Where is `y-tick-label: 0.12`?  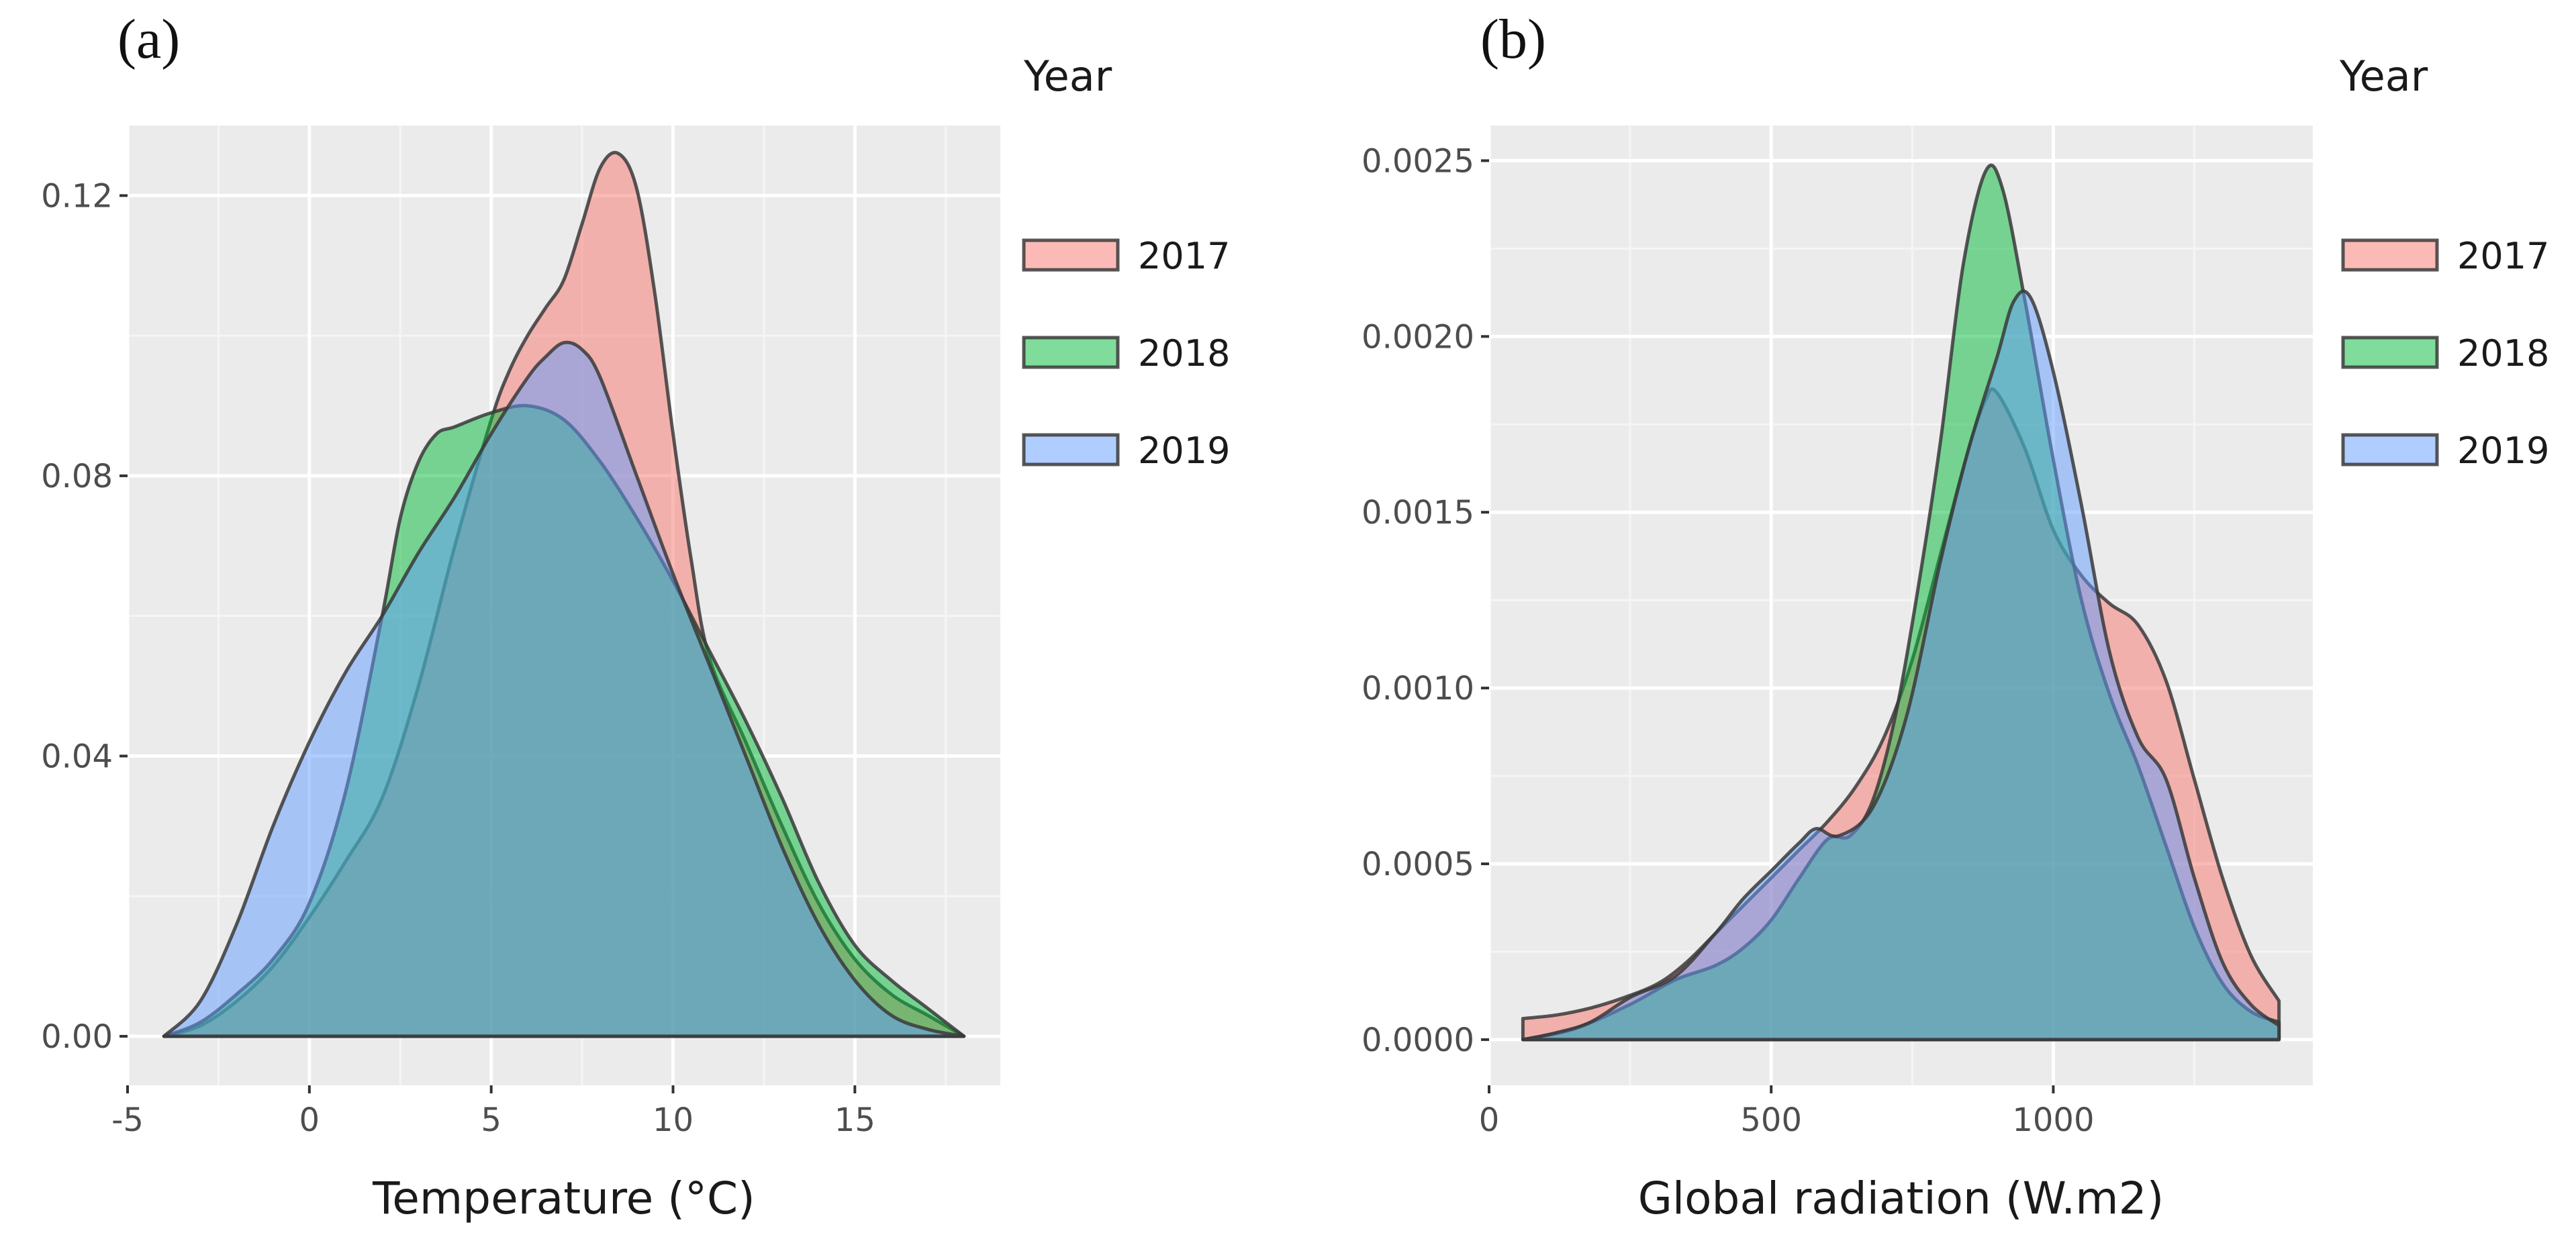 y-tick-label: 0.12 is located at coordinates (77, 196).